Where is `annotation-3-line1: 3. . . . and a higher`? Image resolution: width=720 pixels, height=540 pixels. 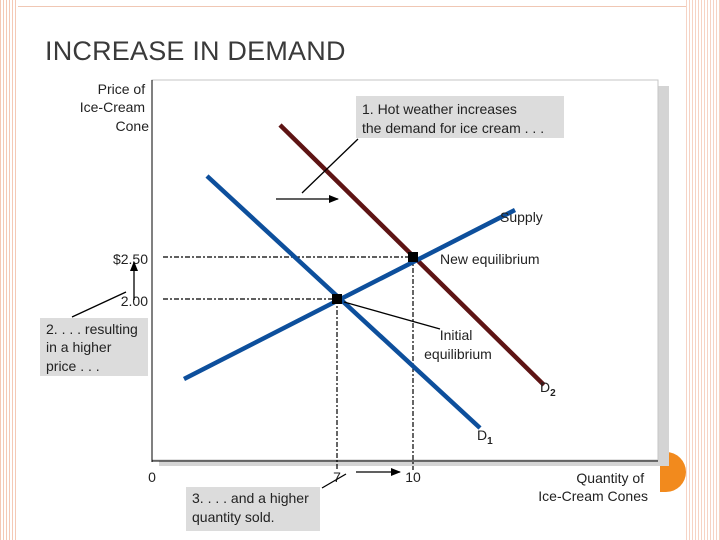
annotation-3-line1: 3. . . . and a higher is located at coordinates (250, 498).